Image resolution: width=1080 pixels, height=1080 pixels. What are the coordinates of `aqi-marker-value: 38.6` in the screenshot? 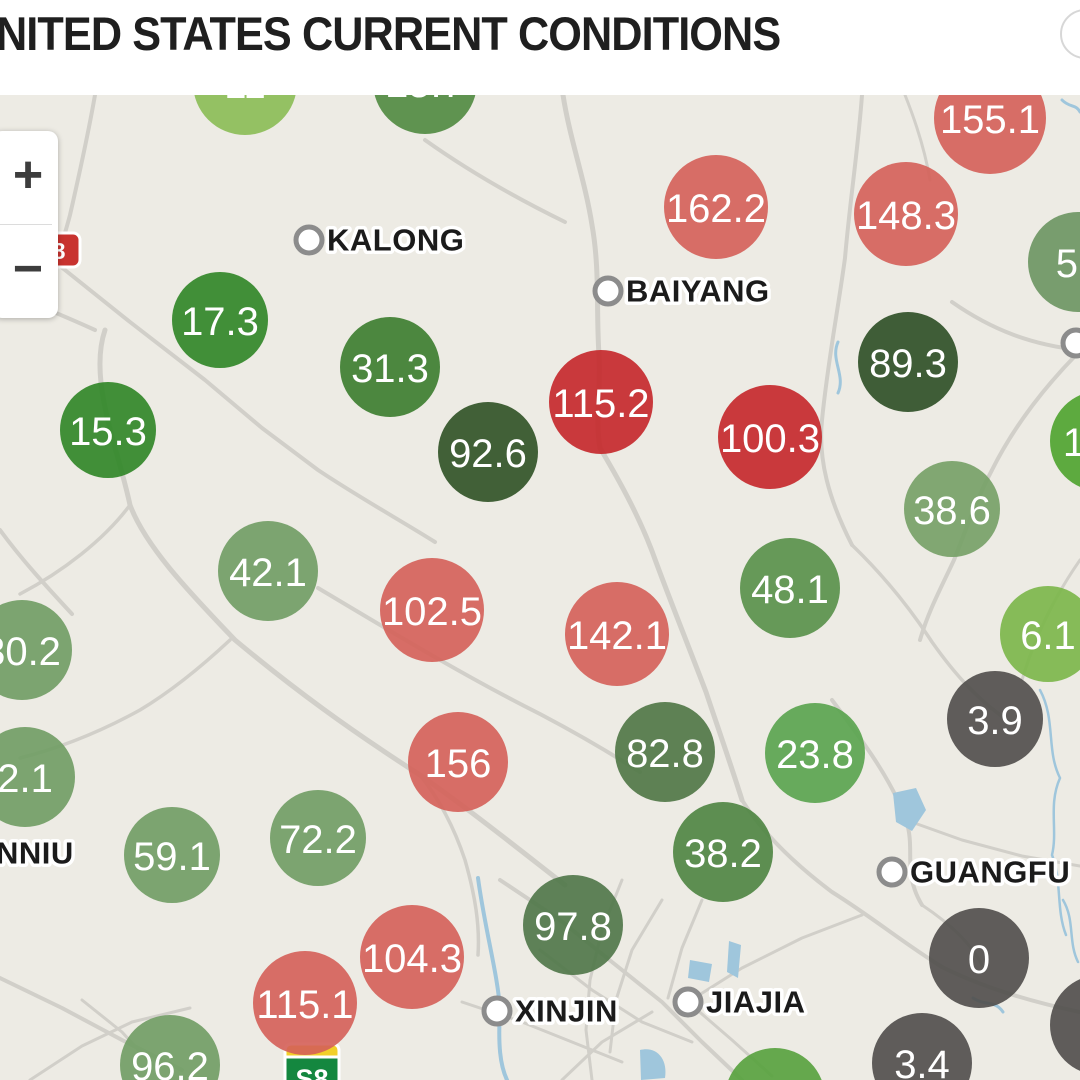 It's located at (952, 511).